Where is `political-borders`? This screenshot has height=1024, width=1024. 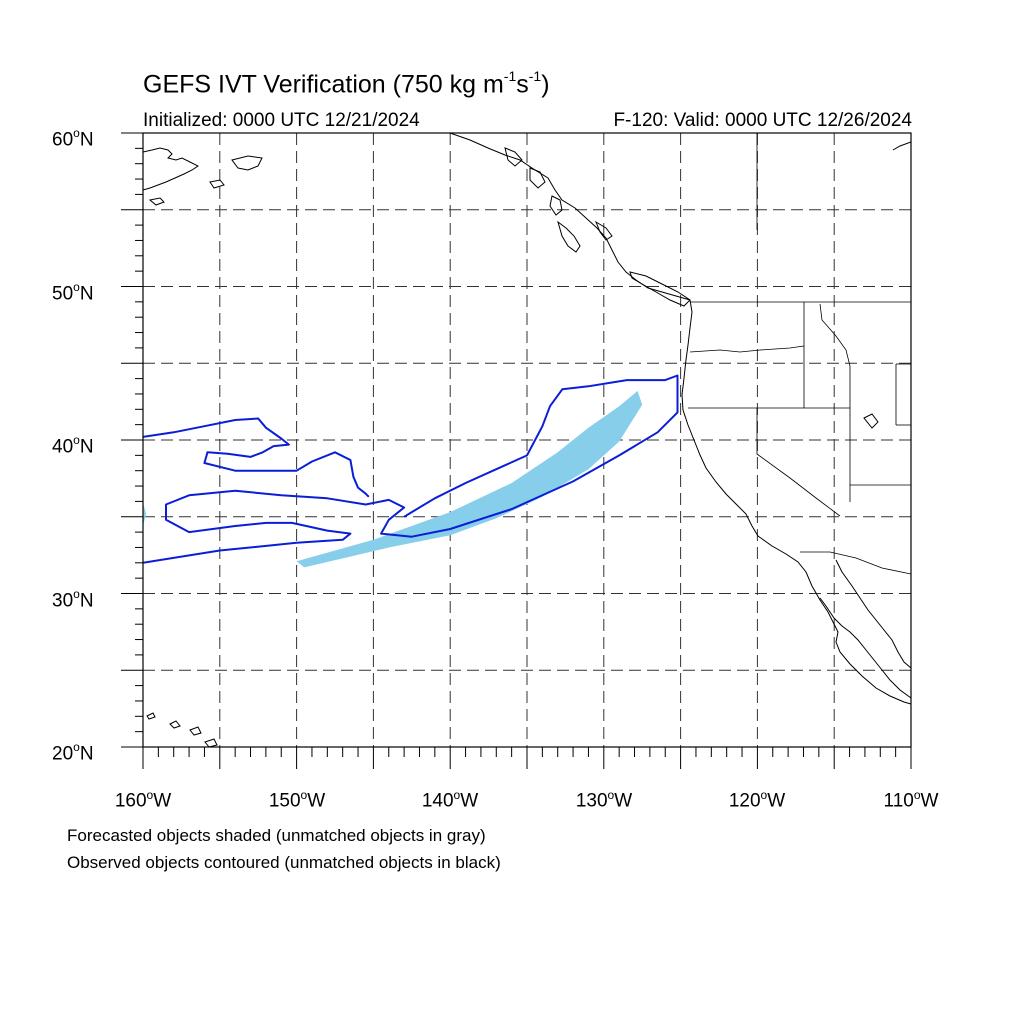 political-borders is located at coordinates (799, 354).